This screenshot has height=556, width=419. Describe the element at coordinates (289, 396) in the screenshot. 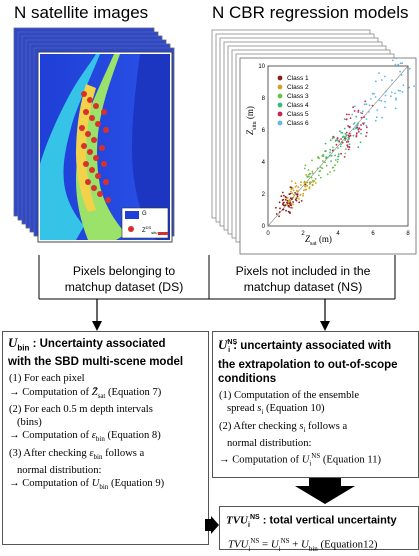

I see `uns-step-1: (1) Computation of the ensemble` at that location.